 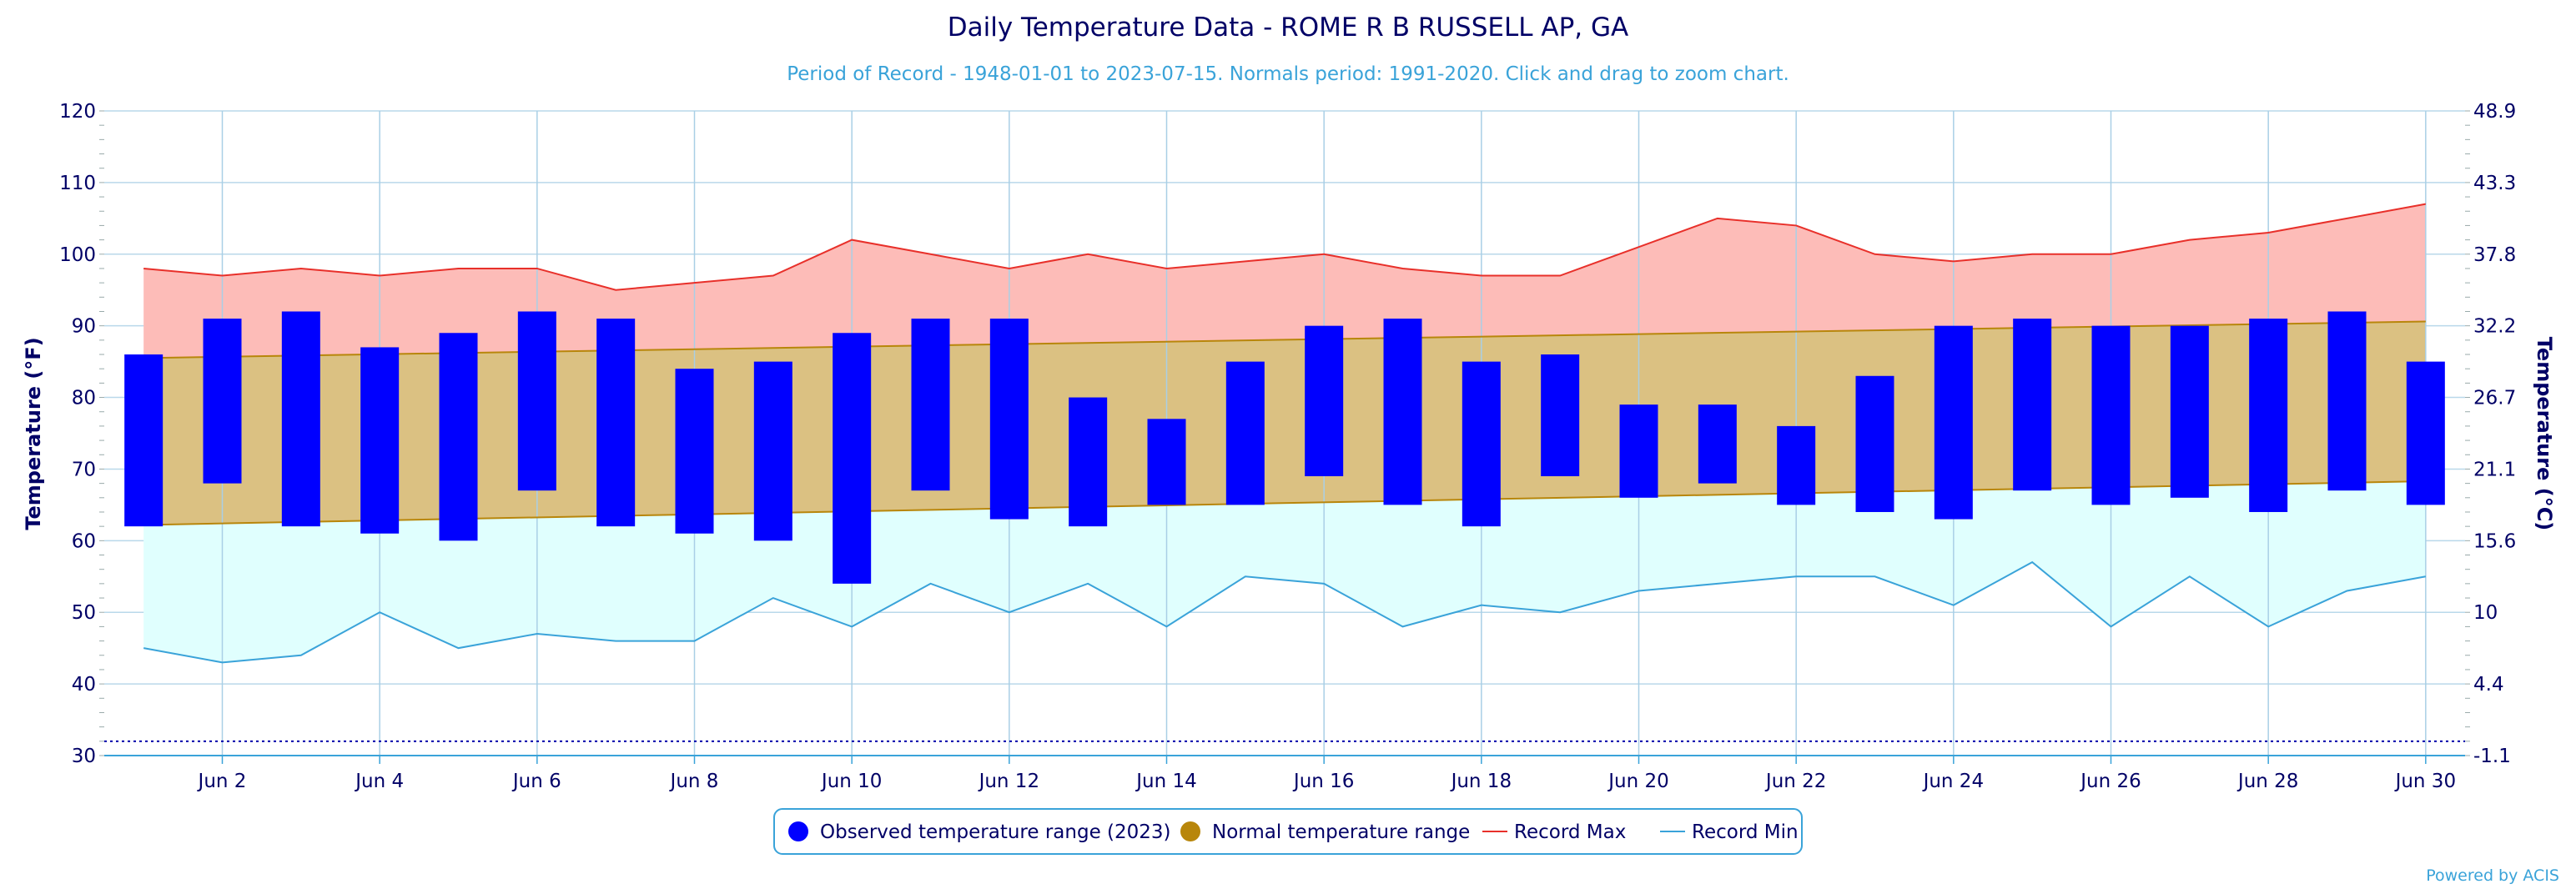 I want to click on x-tick-label: Jun 12, so click(x=1009, y=781).